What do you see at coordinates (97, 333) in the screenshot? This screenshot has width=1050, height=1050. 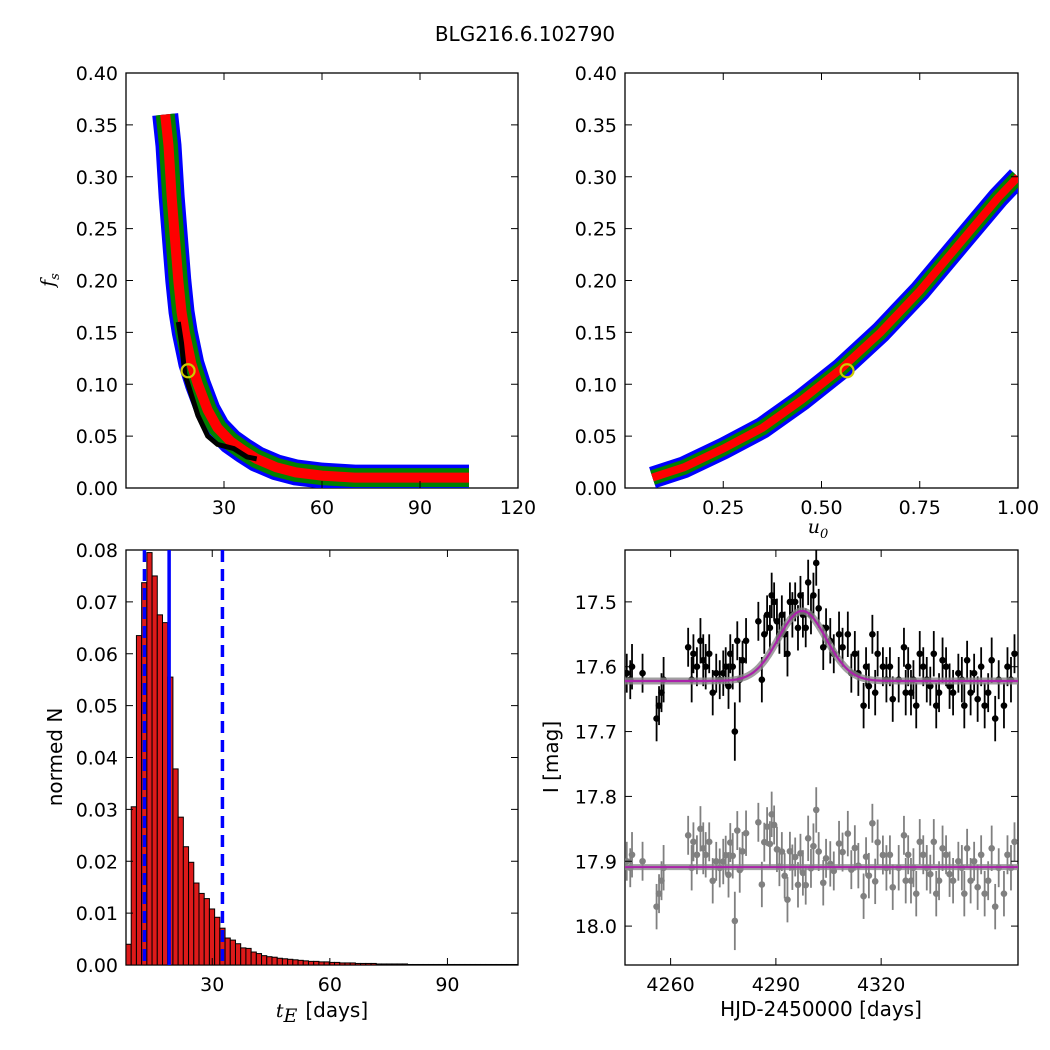 I see `y-tick-label: 0.15` at bounding box center [97, 333].